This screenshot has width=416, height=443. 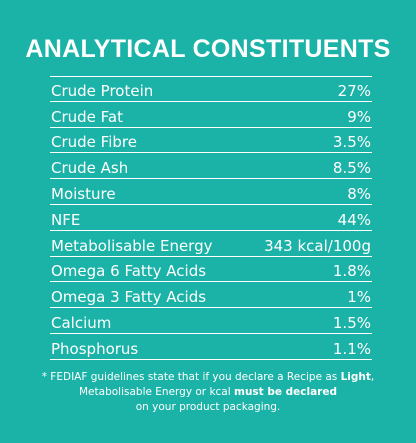 I want to click on row-label: Crude Protein, so click(x=102, y=90).